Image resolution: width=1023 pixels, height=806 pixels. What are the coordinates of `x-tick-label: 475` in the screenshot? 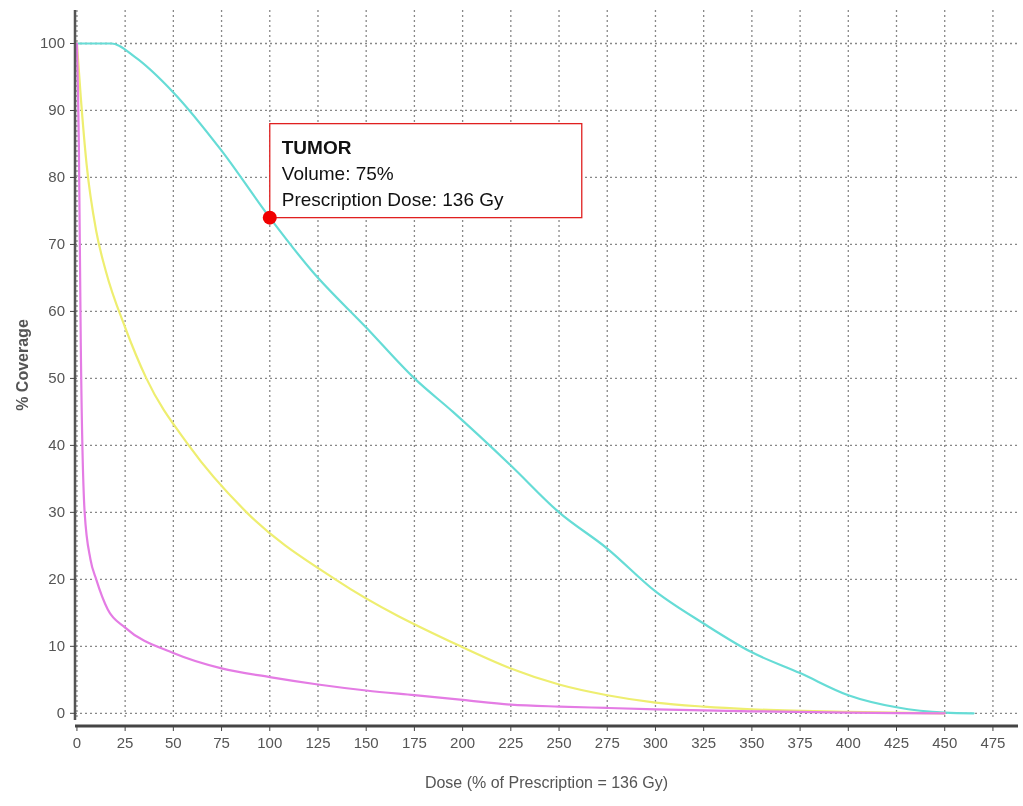 It's located at (993, 742).